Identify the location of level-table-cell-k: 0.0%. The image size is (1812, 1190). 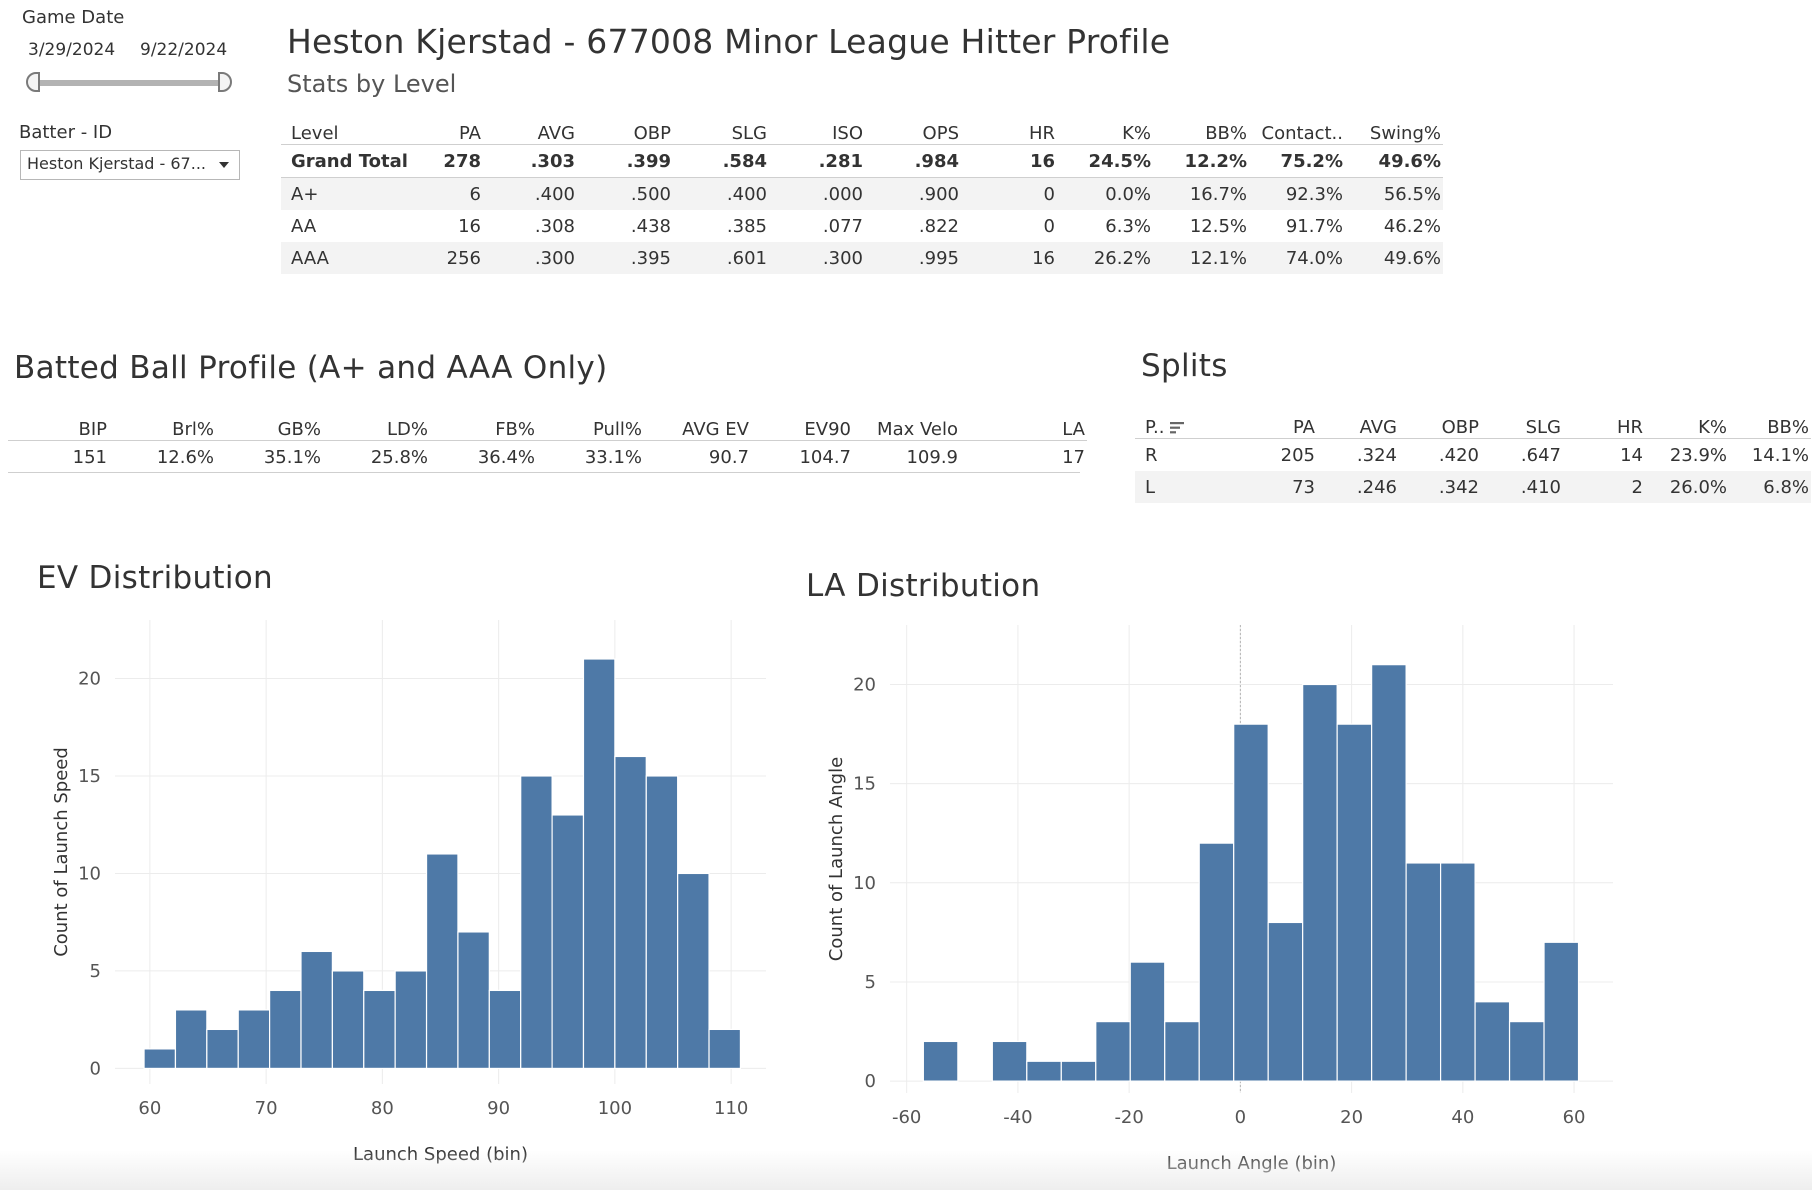
(1105, 193).